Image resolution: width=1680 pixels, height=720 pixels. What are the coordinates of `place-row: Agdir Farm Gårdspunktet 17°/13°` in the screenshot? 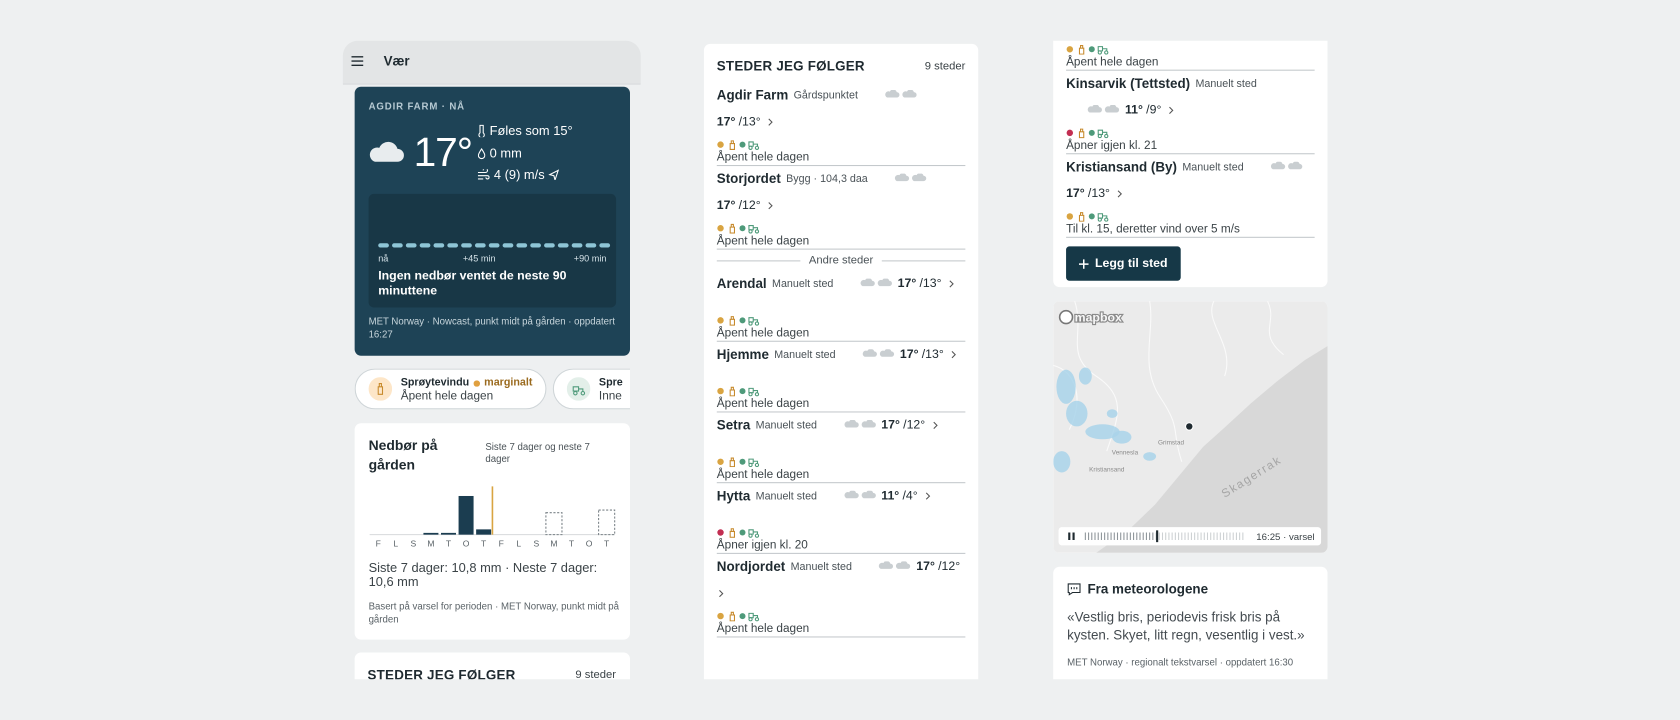 It's located at (841, 109).